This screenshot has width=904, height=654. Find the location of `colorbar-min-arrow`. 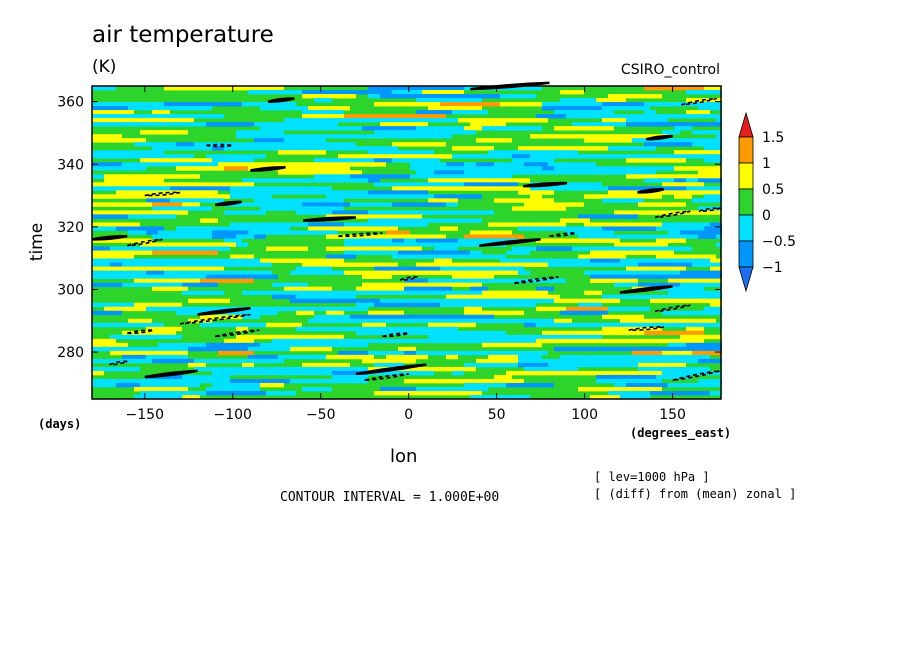

colorbar-min-arrow is located at coordinates (746, 279).